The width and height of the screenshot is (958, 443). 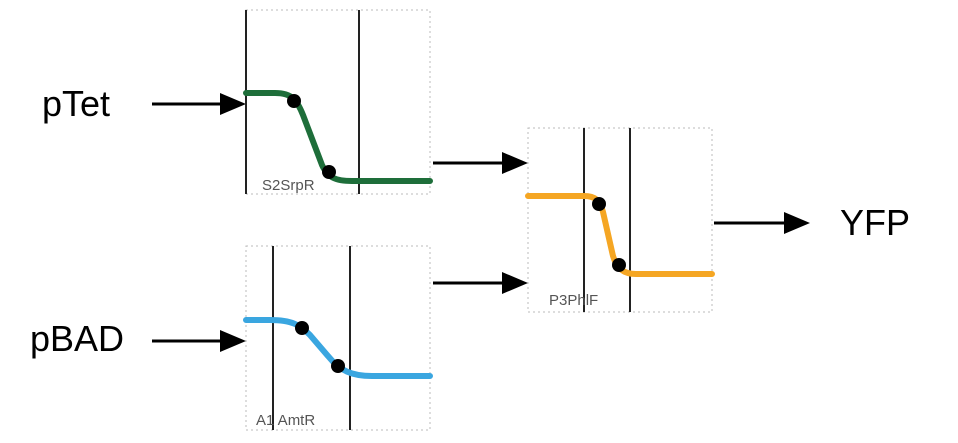 What do you see at coordinates (338, 366) in the screenshot?
I see `threshold-dot-a1amtr-lower` at bounding box center [338, 366].